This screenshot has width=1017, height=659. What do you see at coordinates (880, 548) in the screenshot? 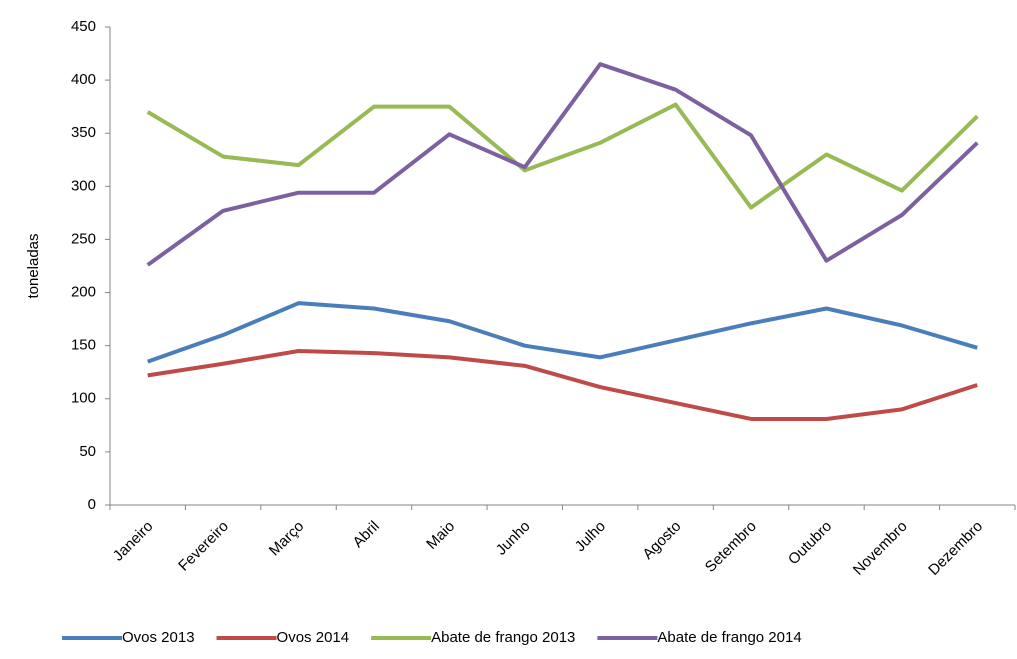
I see `x-tick-label: Novembro` at bounding box center [880, 548].